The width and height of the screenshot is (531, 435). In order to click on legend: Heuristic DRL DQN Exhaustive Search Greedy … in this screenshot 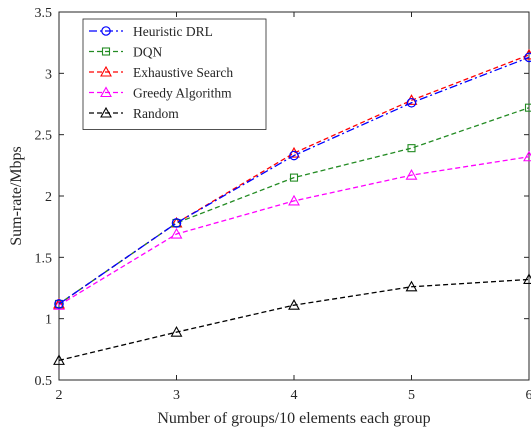, I will do `click(174, 74)`.